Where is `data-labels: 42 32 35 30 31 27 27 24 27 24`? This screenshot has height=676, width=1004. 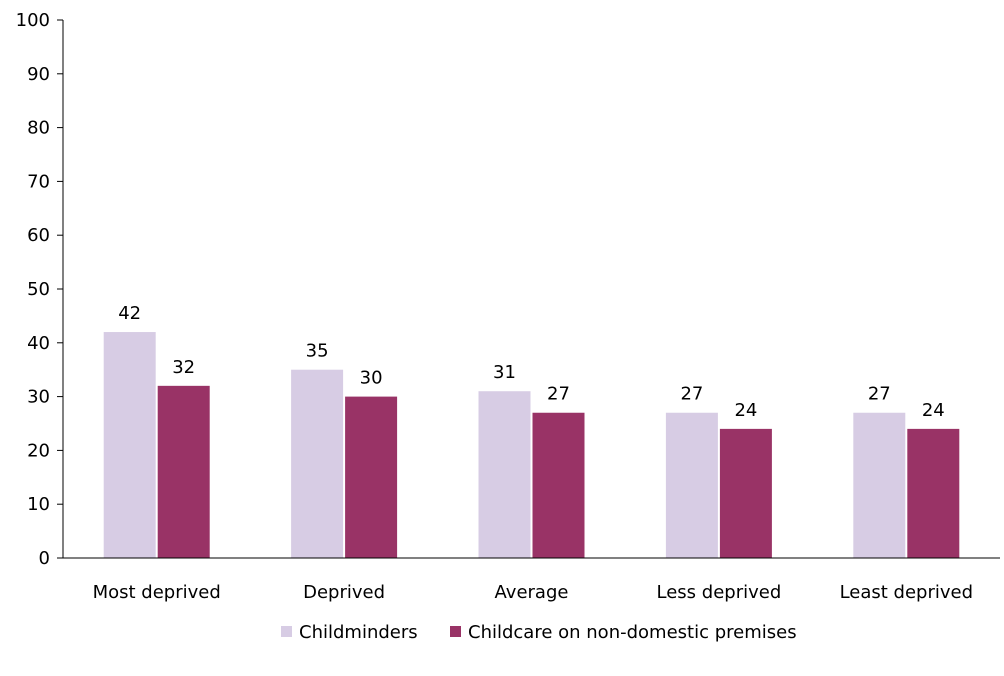 data-labels: 42 32 35 30 31 27 27 24 27 24 is located at coordinates (531, 362).